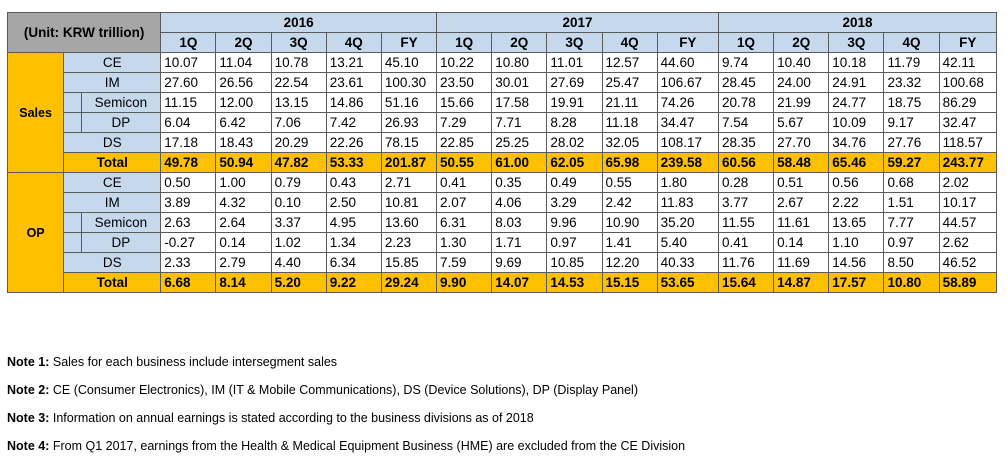  I want to click on note-label: Note 3:, so click(28, 418).